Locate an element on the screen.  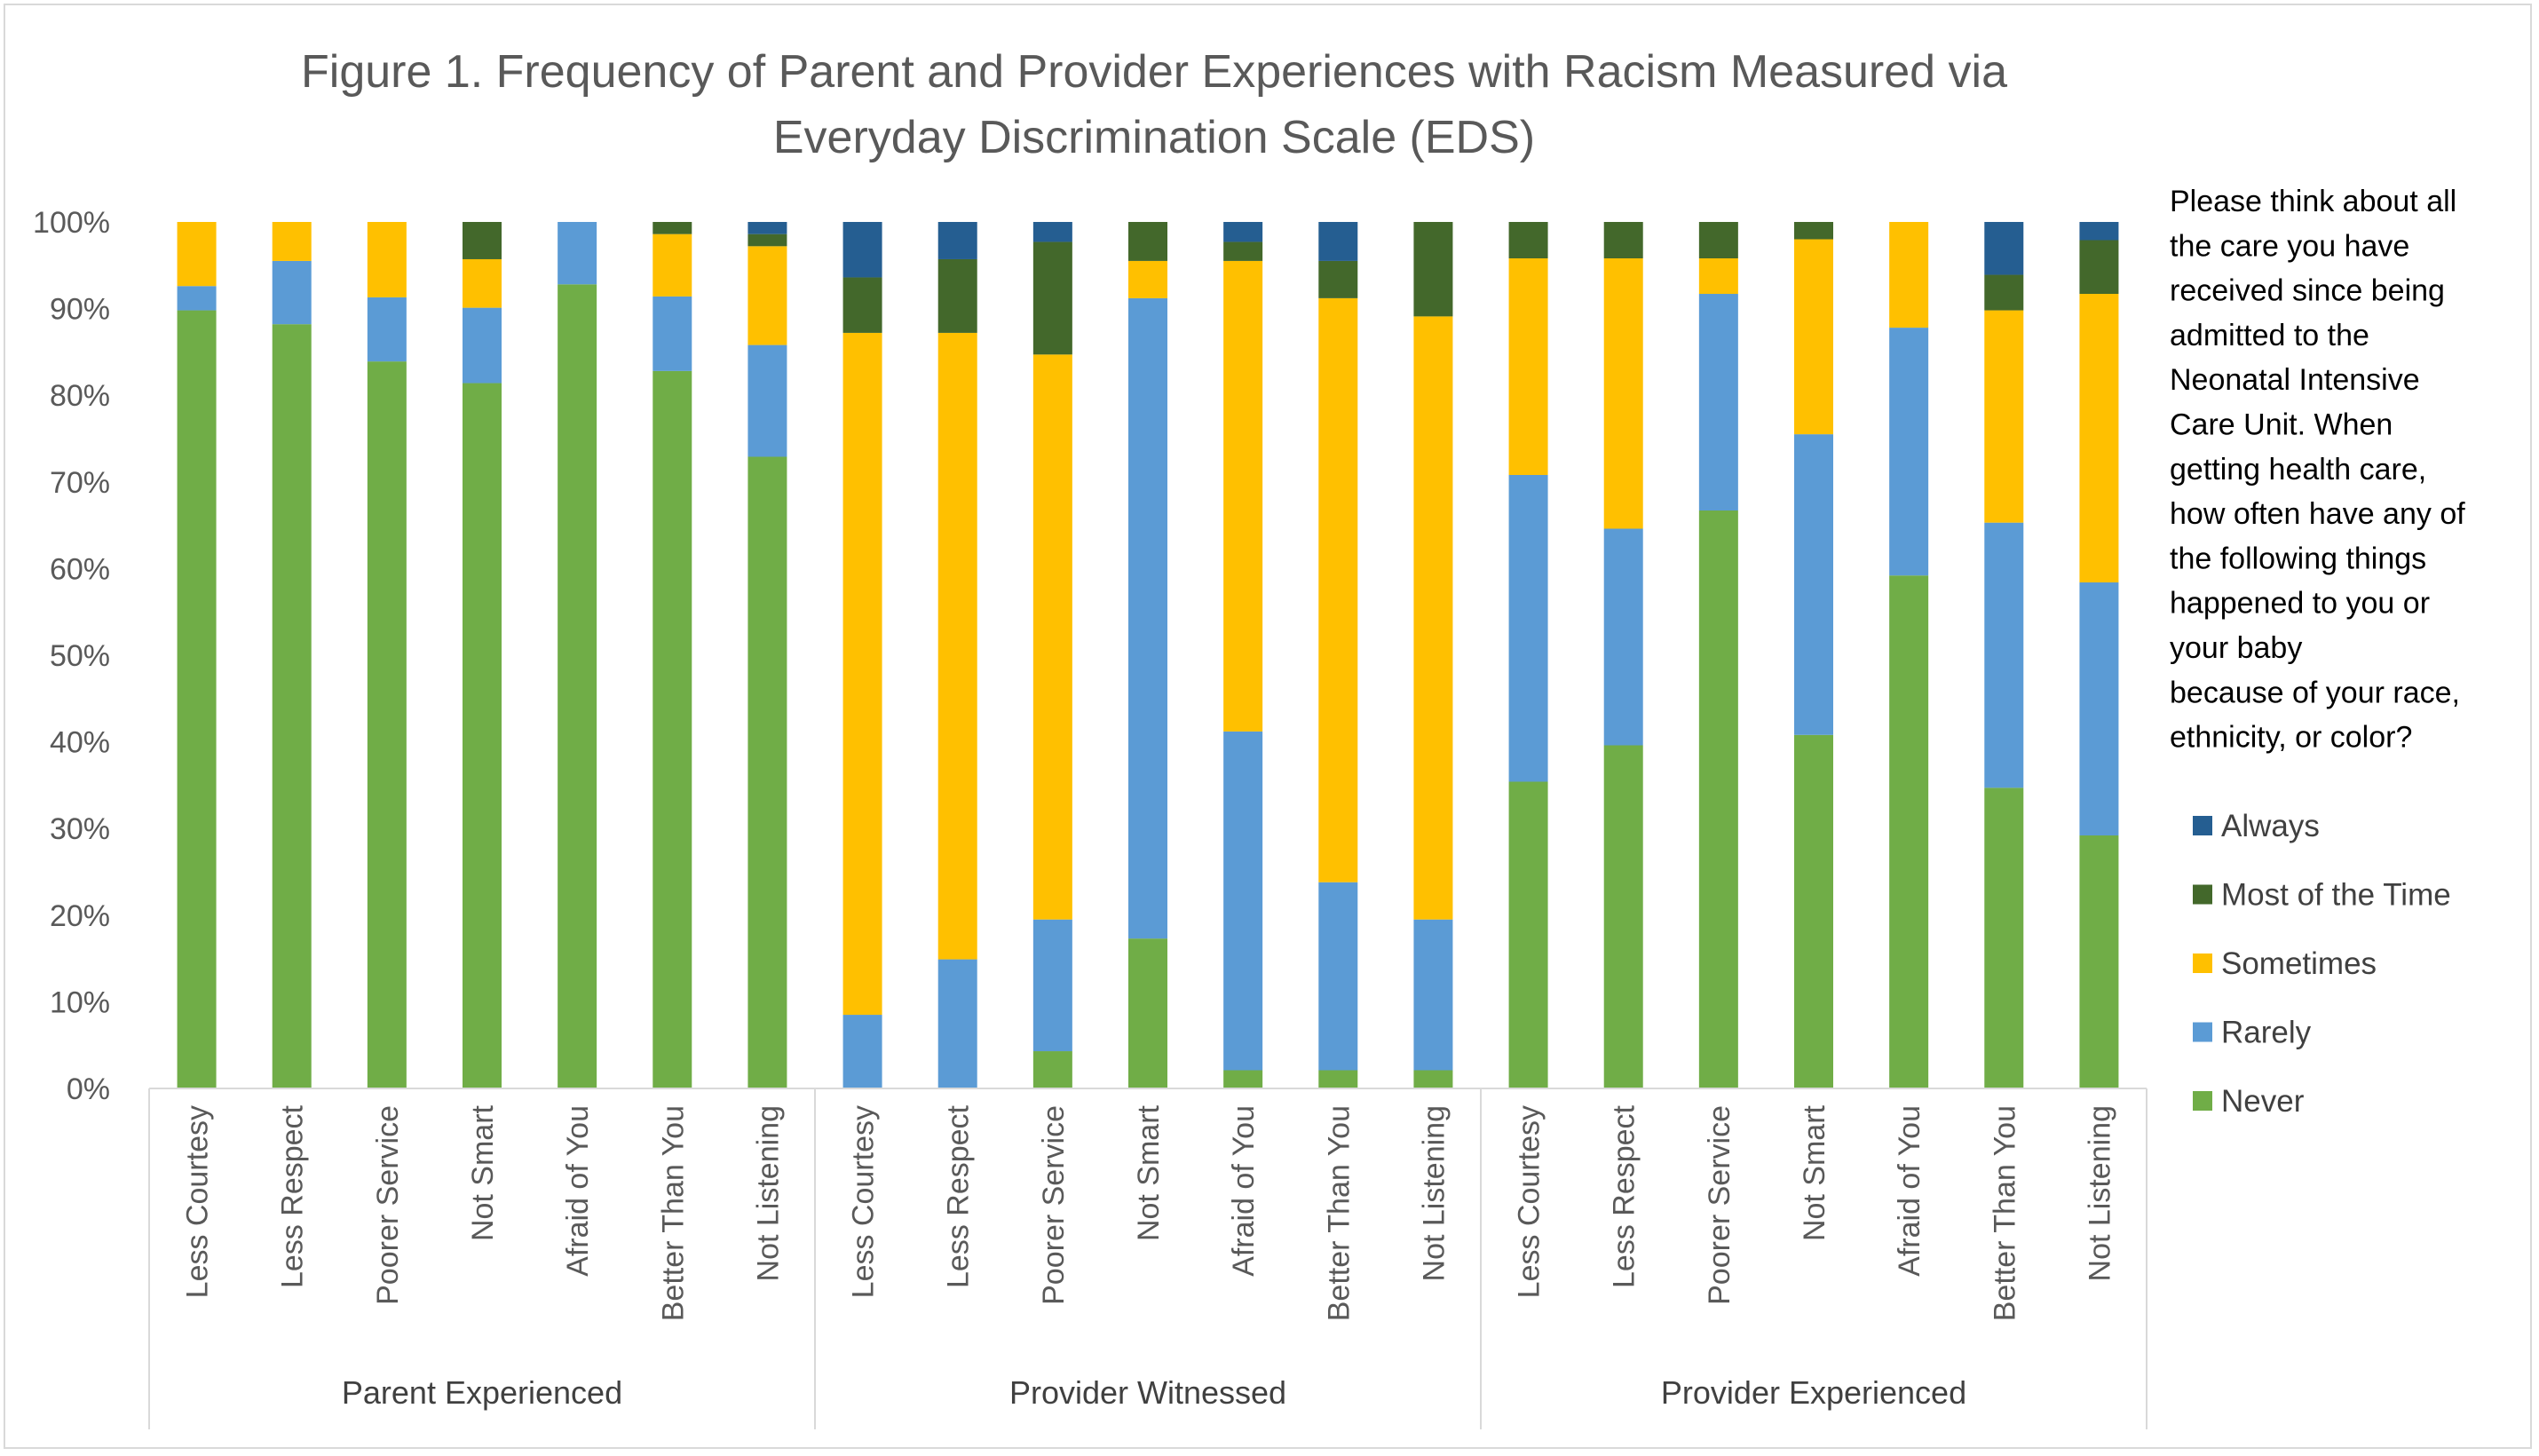
y-tick-label: 100% is located at coordinates (71, 223).